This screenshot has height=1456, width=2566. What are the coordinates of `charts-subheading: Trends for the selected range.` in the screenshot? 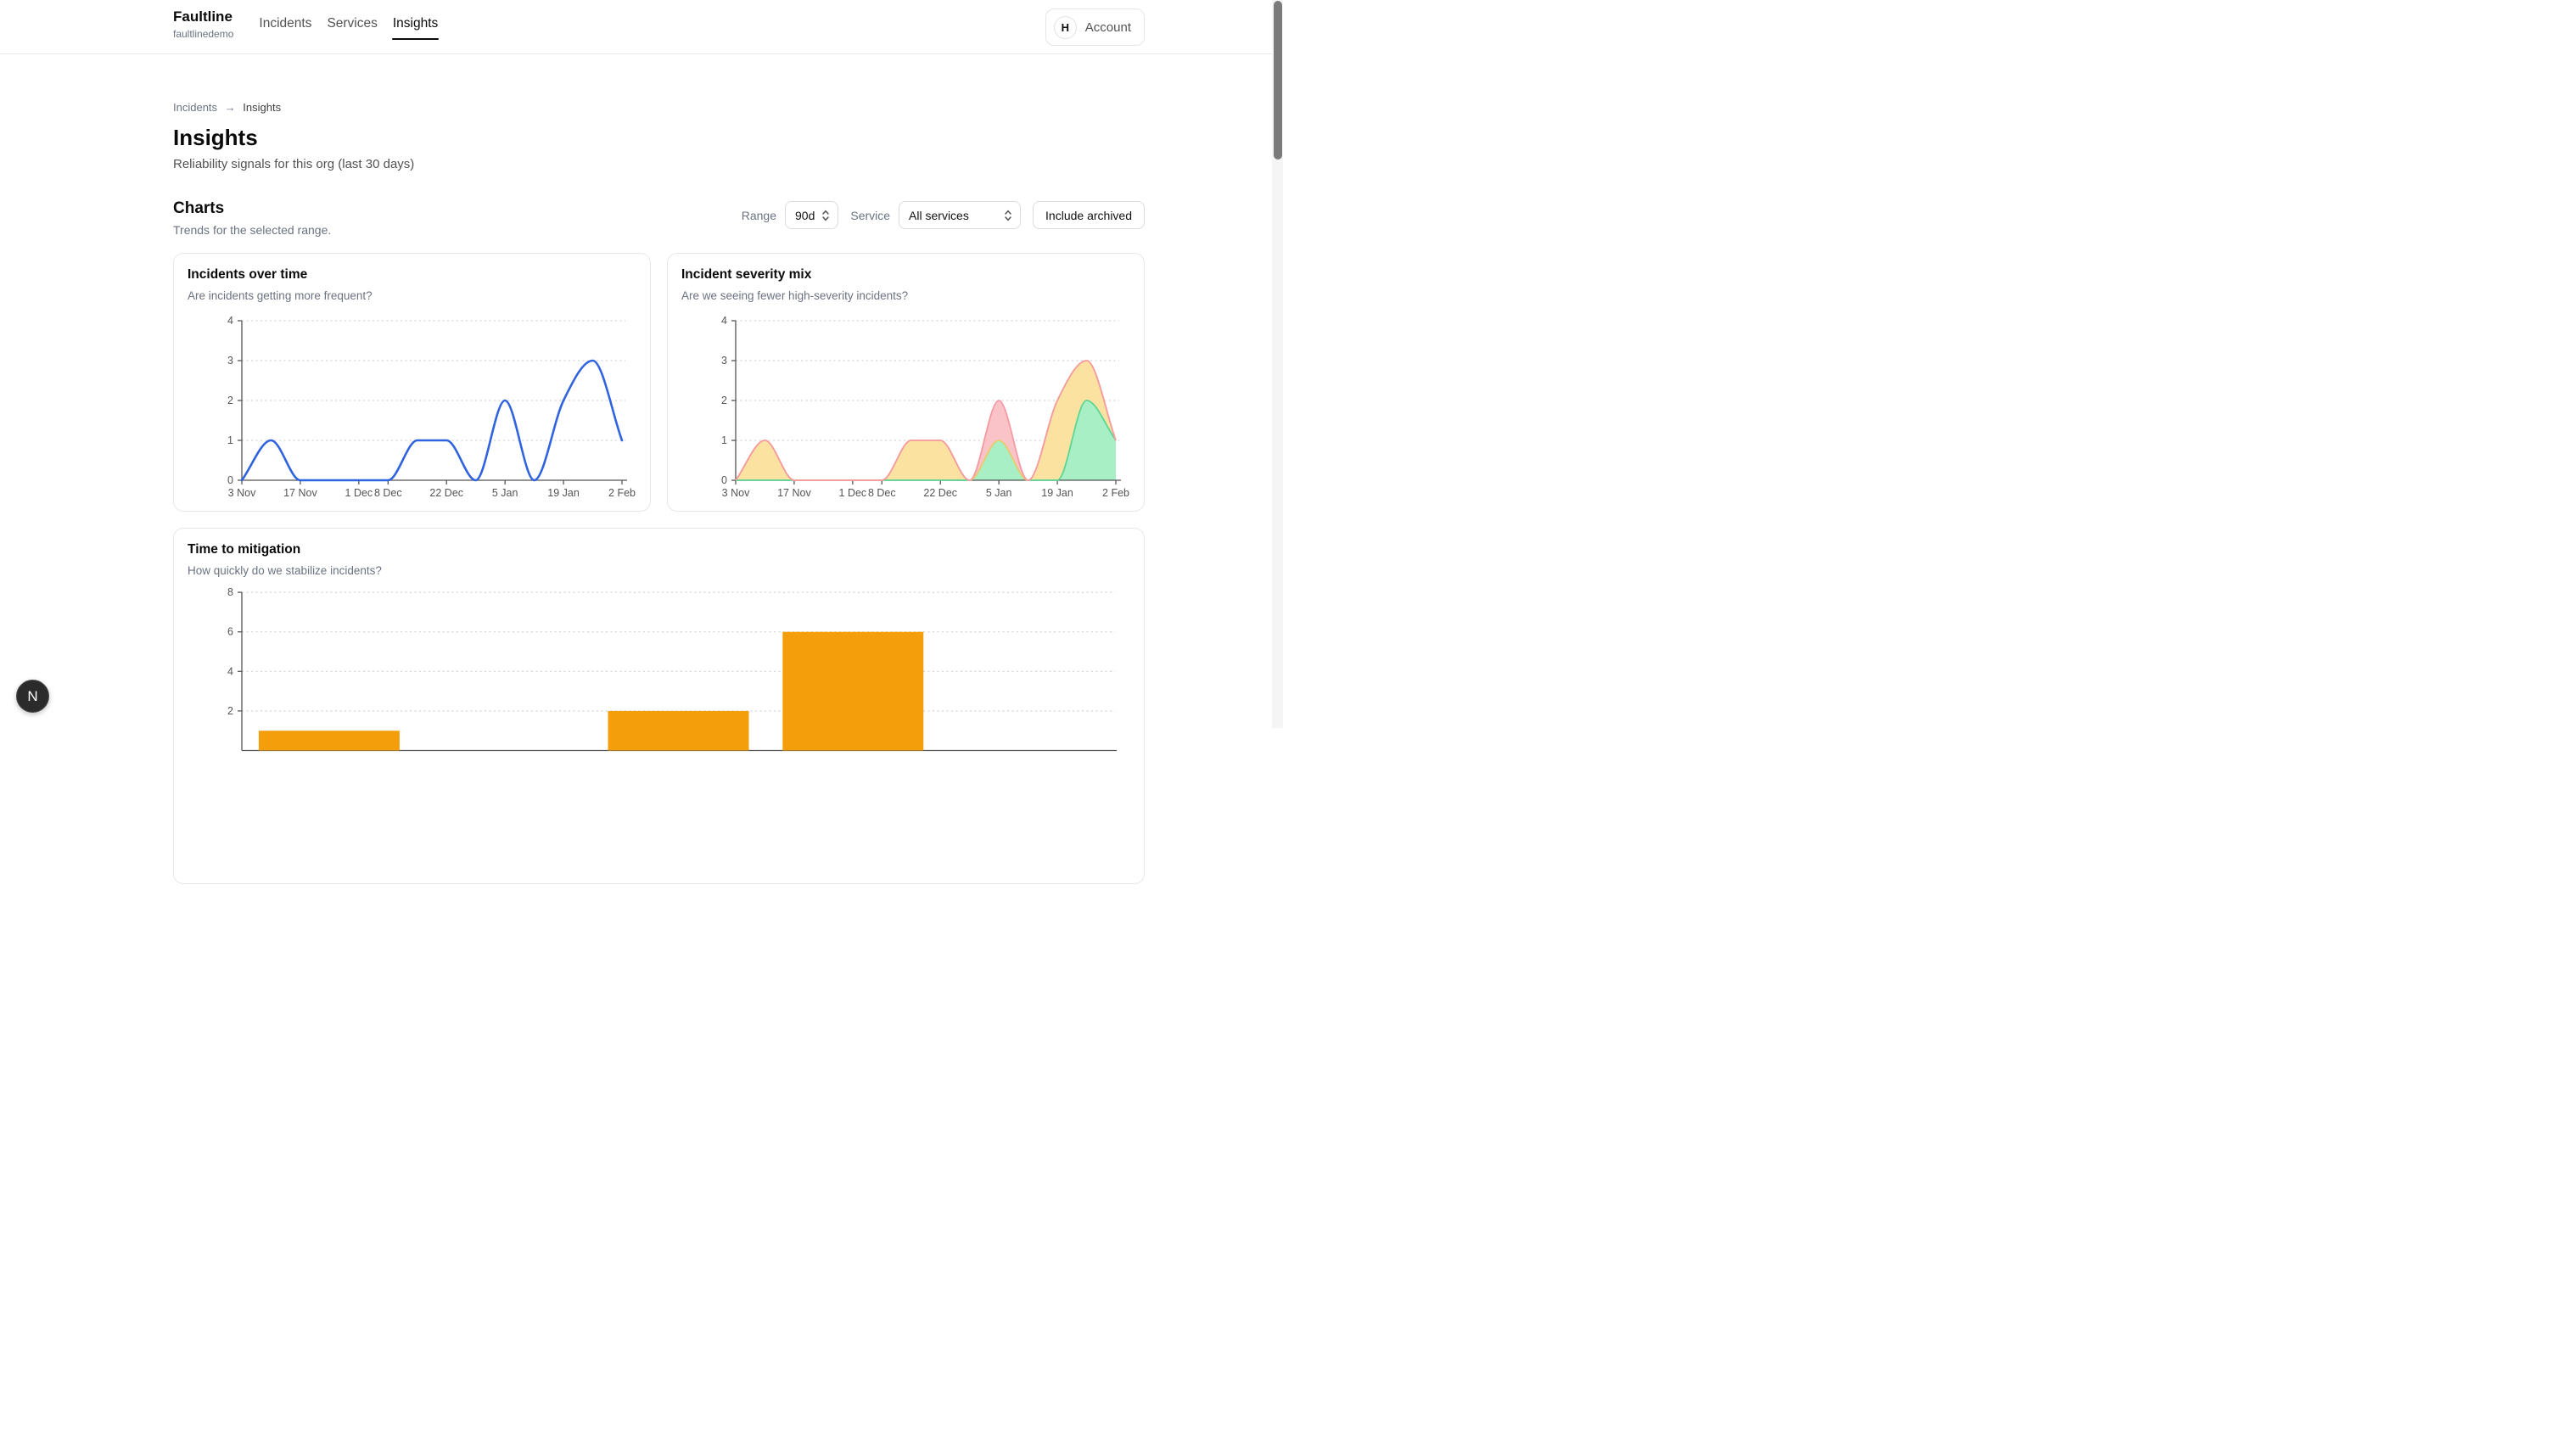 It's located at (252, 230).